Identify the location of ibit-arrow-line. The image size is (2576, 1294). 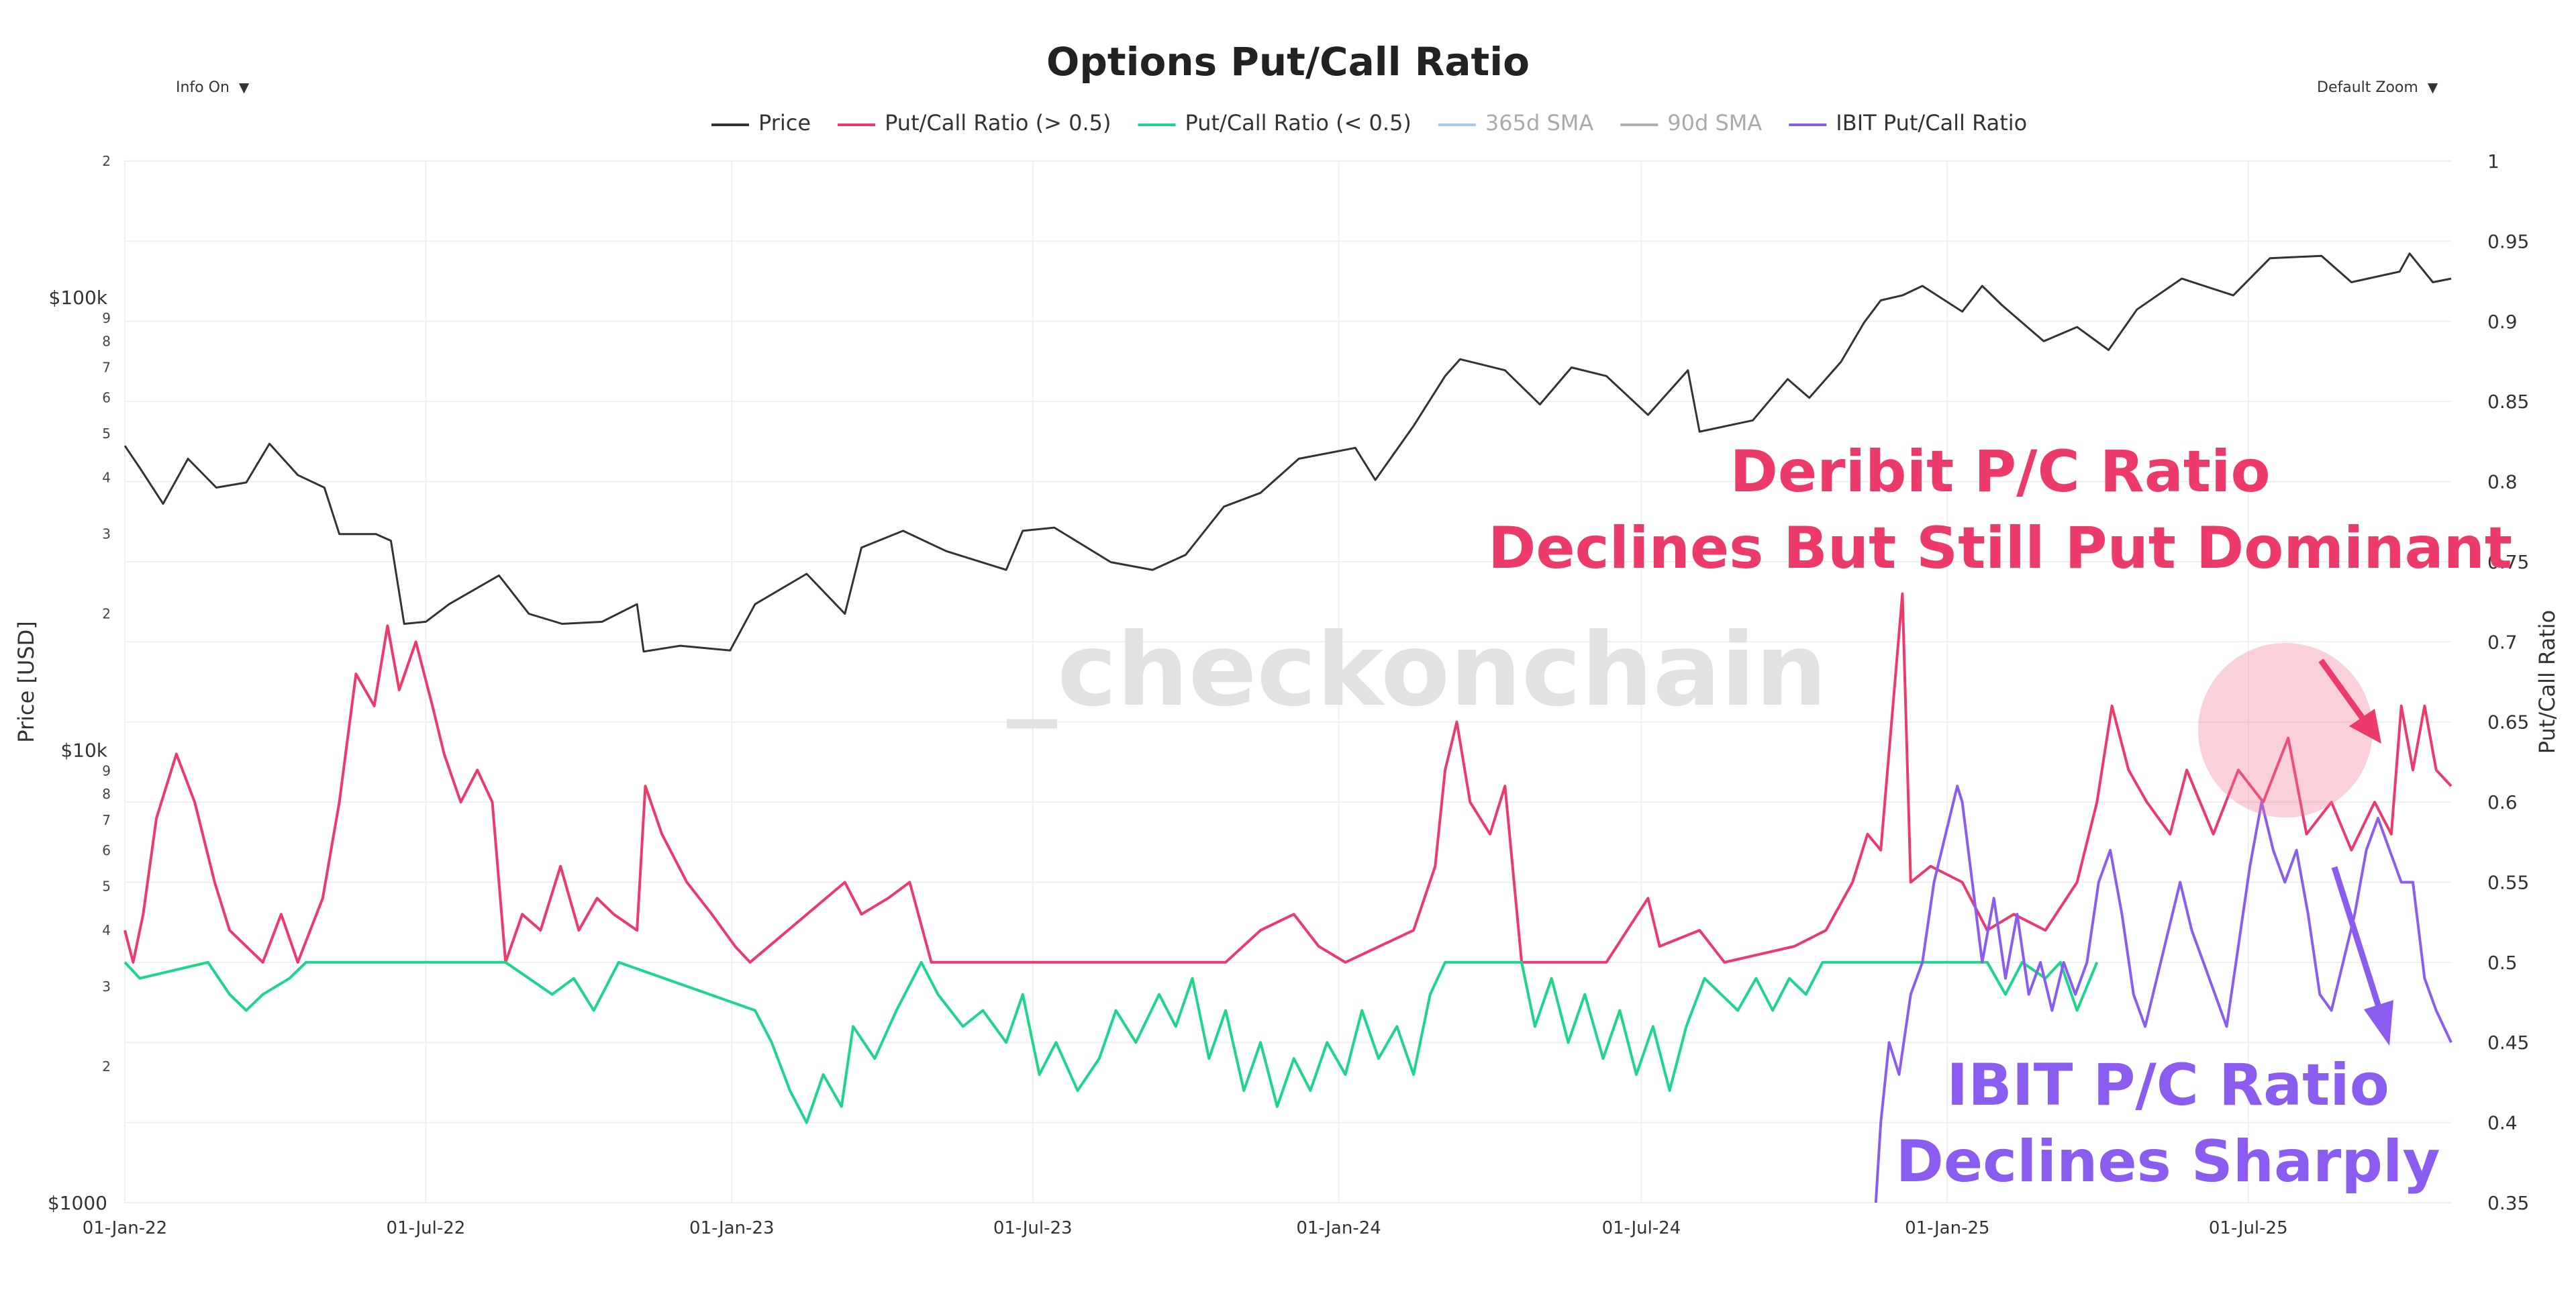
(2356, 937).